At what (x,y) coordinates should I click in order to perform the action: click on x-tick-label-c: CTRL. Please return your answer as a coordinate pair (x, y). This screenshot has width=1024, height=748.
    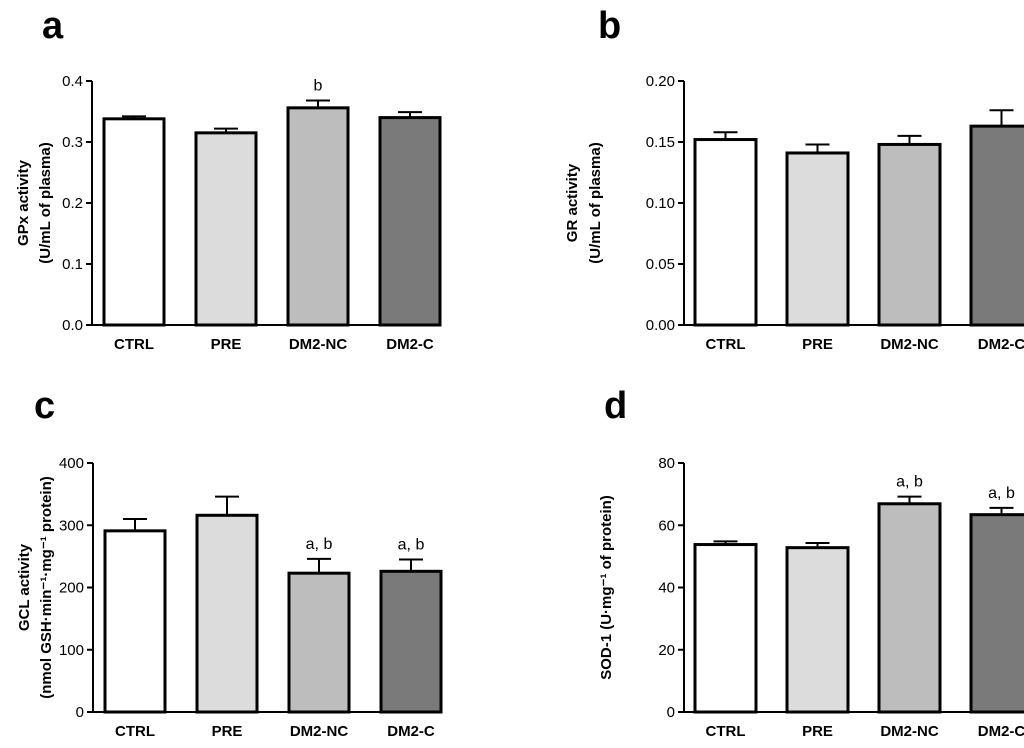
    Looking at the image, I should click on (135, 731).